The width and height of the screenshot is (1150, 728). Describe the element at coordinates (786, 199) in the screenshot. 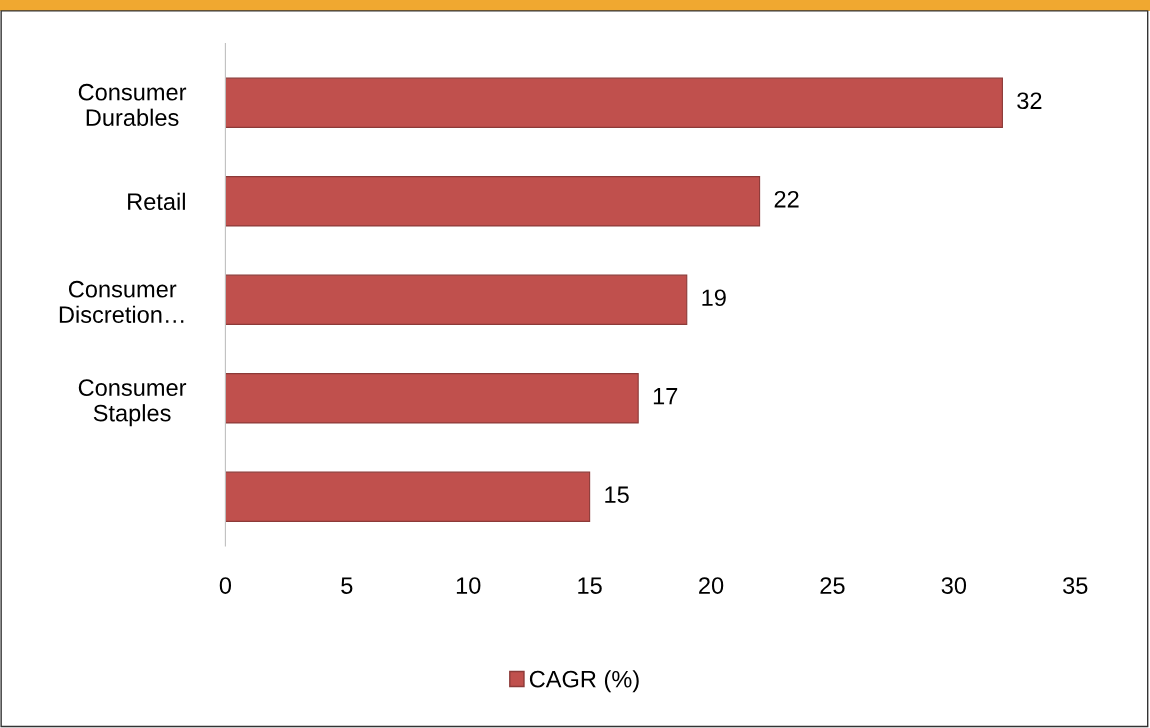

I see `data-label: 22` at that location.